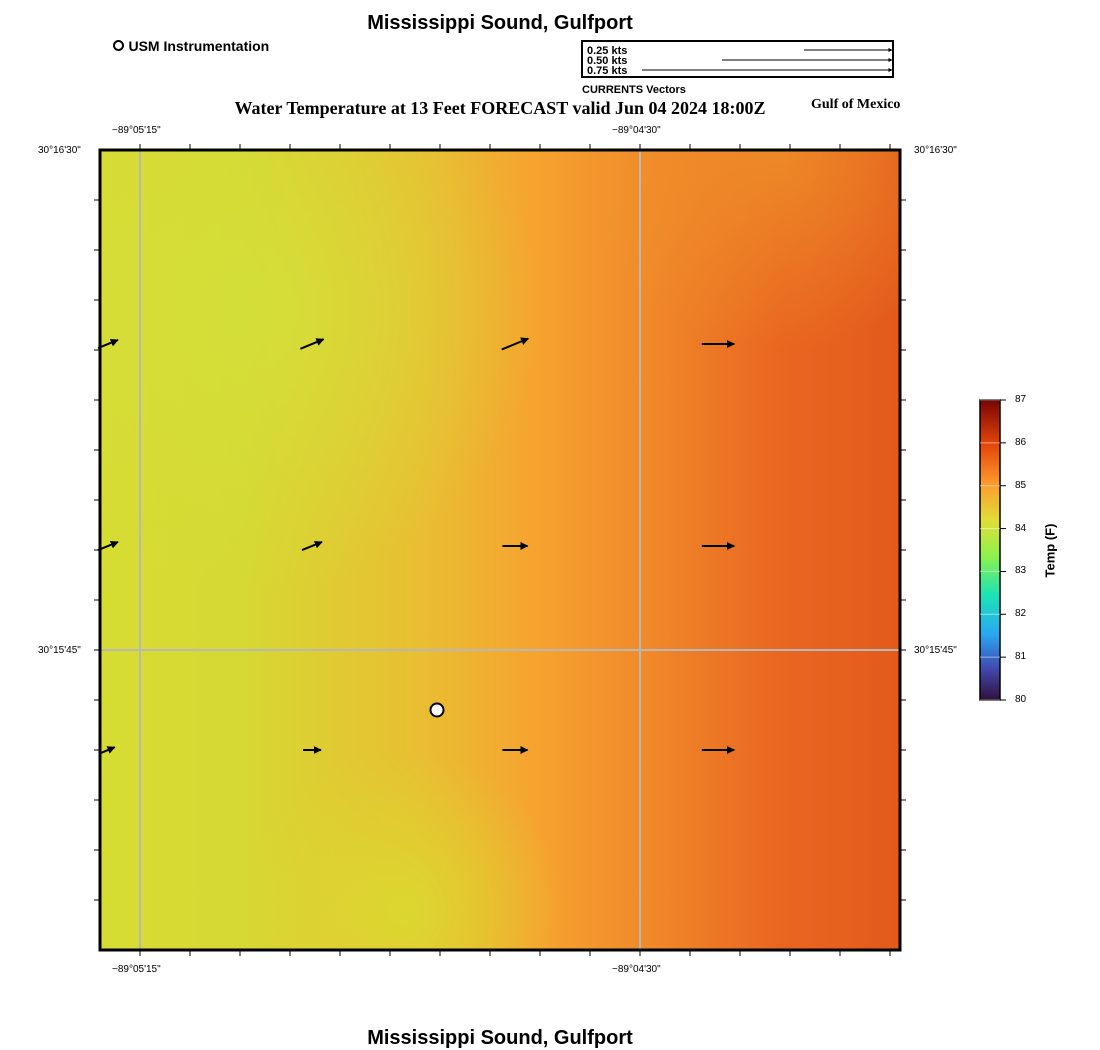 This screenshot has width=1100, height=1050. What do you see at coordinates (136, 130) in the screenshot?
I see `lon-label-top-1: −89°05'15"` at bounding box center [136, 130].